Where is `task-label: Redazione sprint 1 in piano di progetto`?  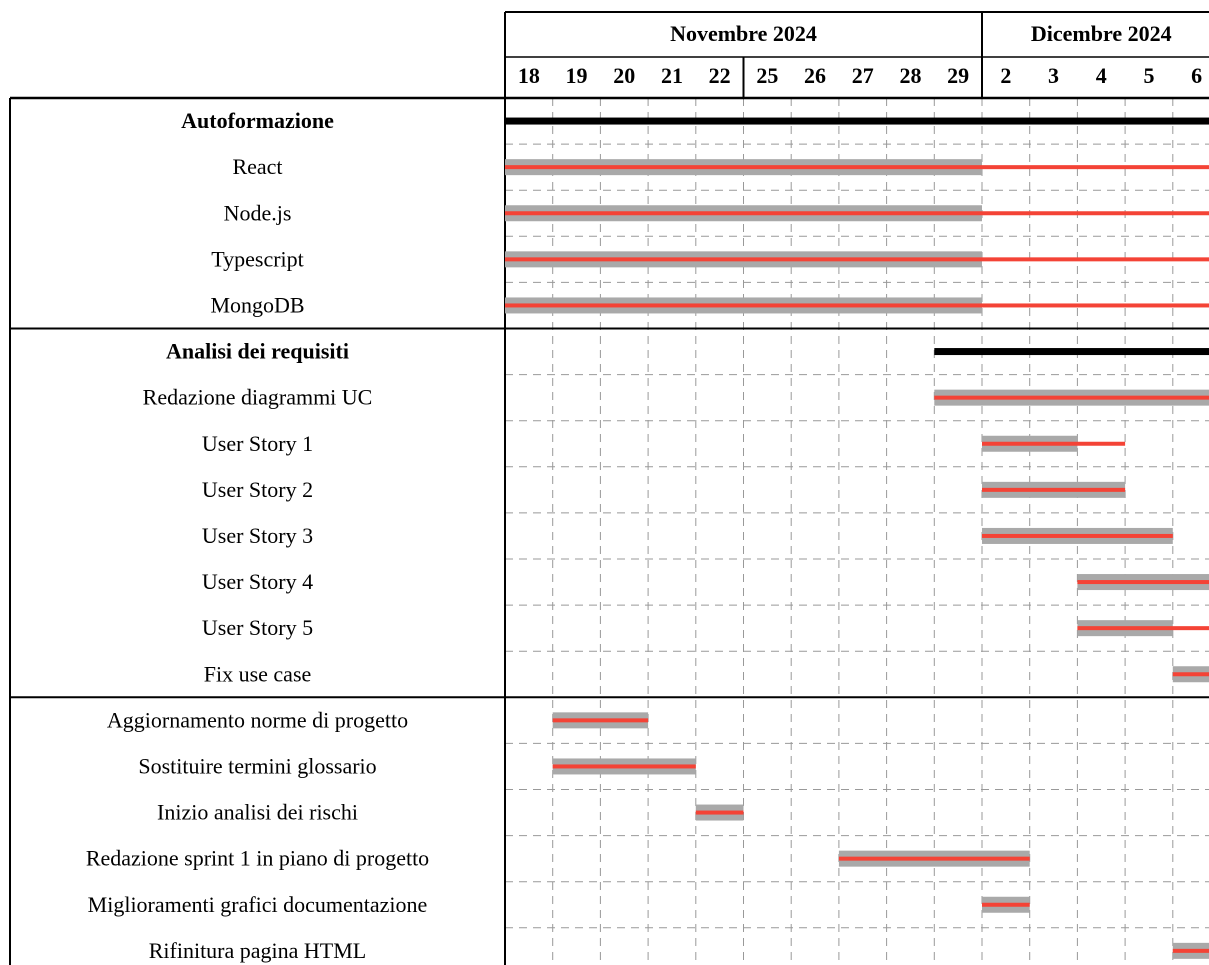
task-label: Redazione sprint 1 in piano di progetto is located at coordinates (257, 858).